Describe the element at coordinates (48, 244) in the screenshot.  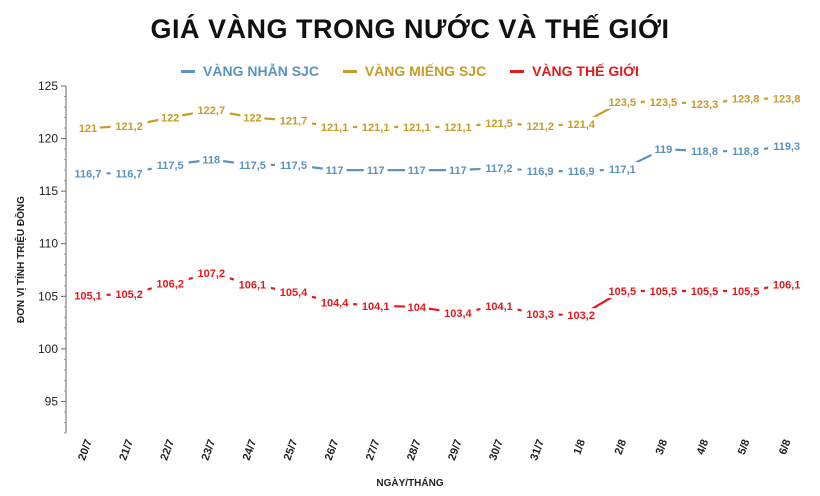
I see `y-tick-label: 110` at that location.